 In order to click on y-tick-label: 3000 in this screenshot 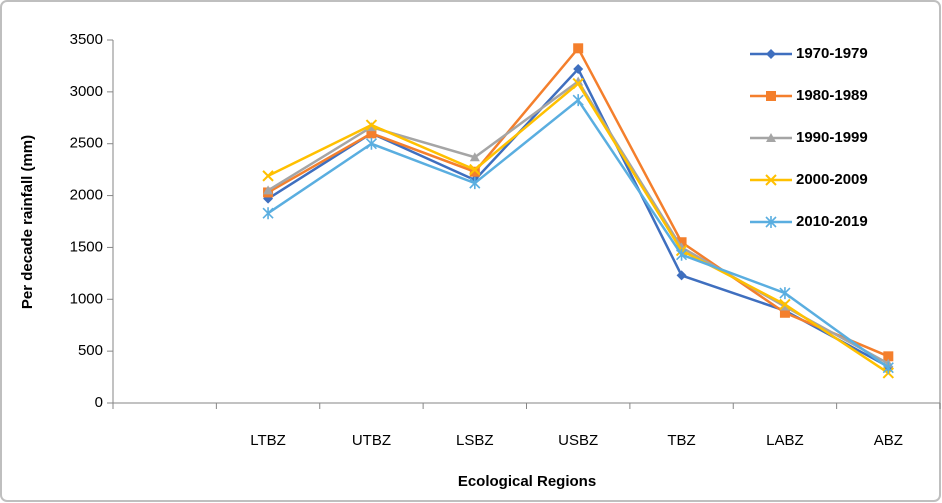, I will do `click(86, 91)`.